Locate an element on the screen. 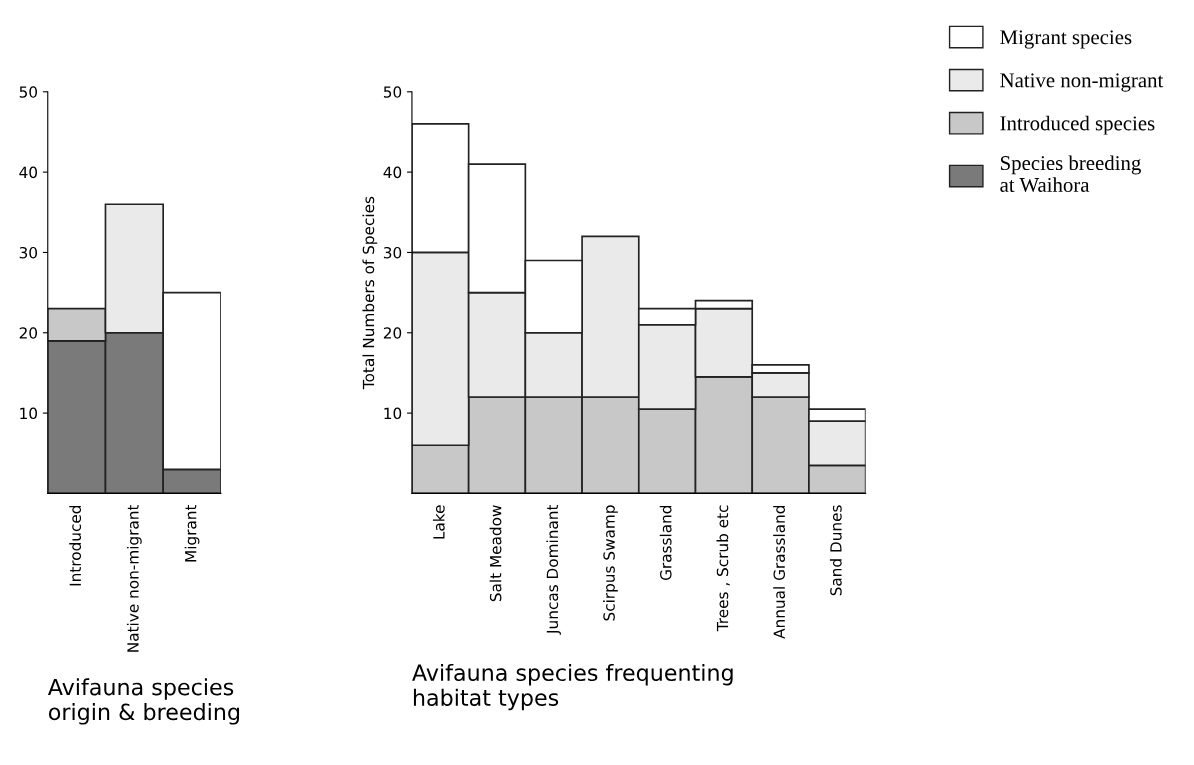  text: Native non-migrant is located at coordinates (1082, 82).